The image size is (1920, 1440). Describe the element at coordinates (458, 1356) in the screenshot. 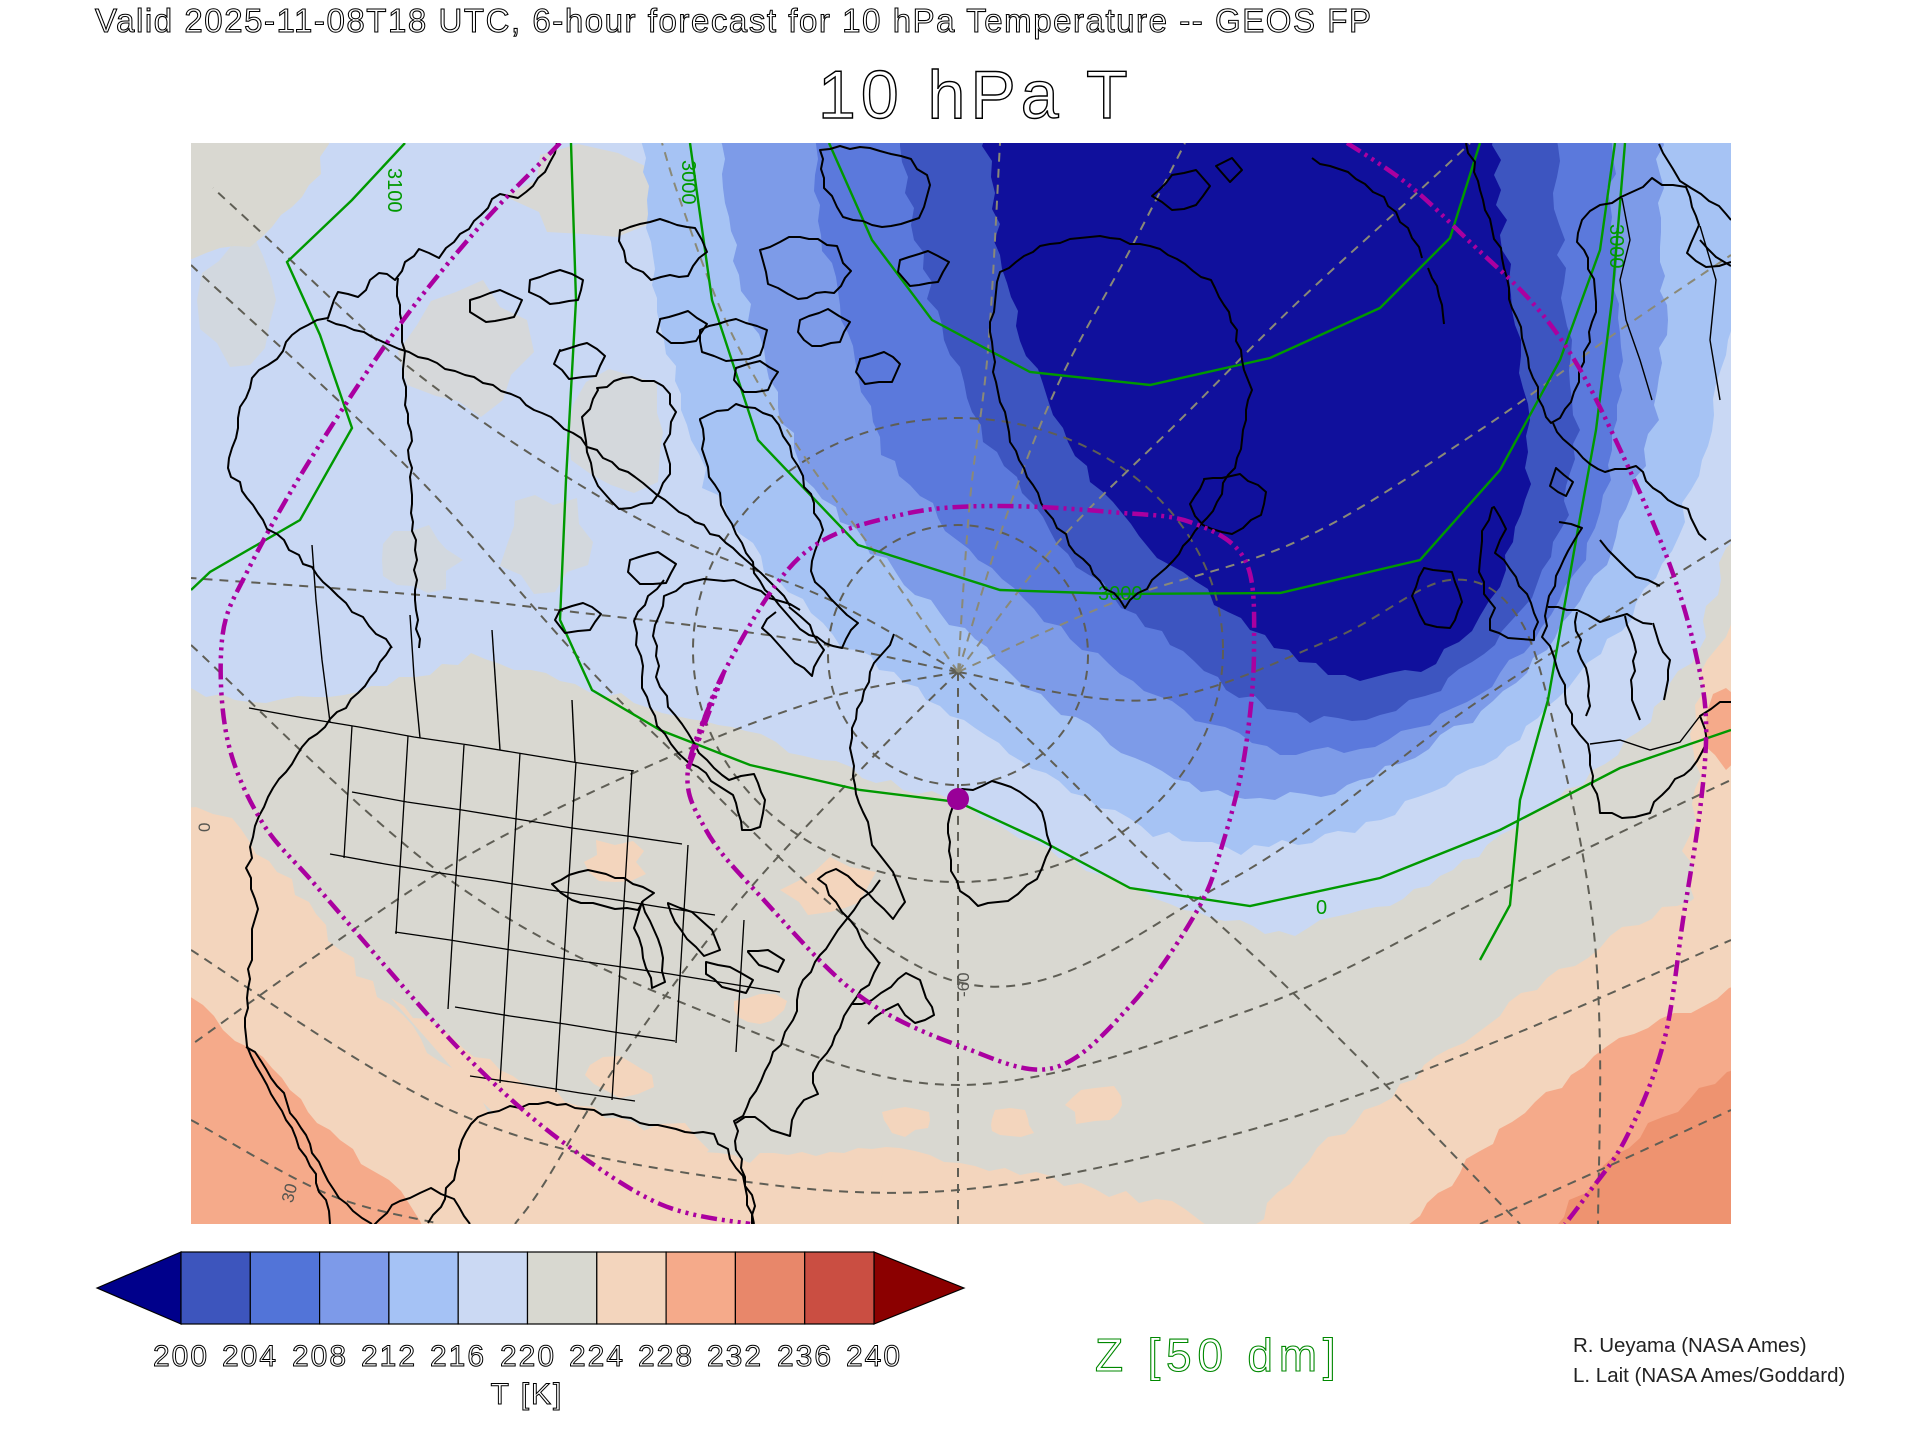

I see `svg-text: 216` at that location.